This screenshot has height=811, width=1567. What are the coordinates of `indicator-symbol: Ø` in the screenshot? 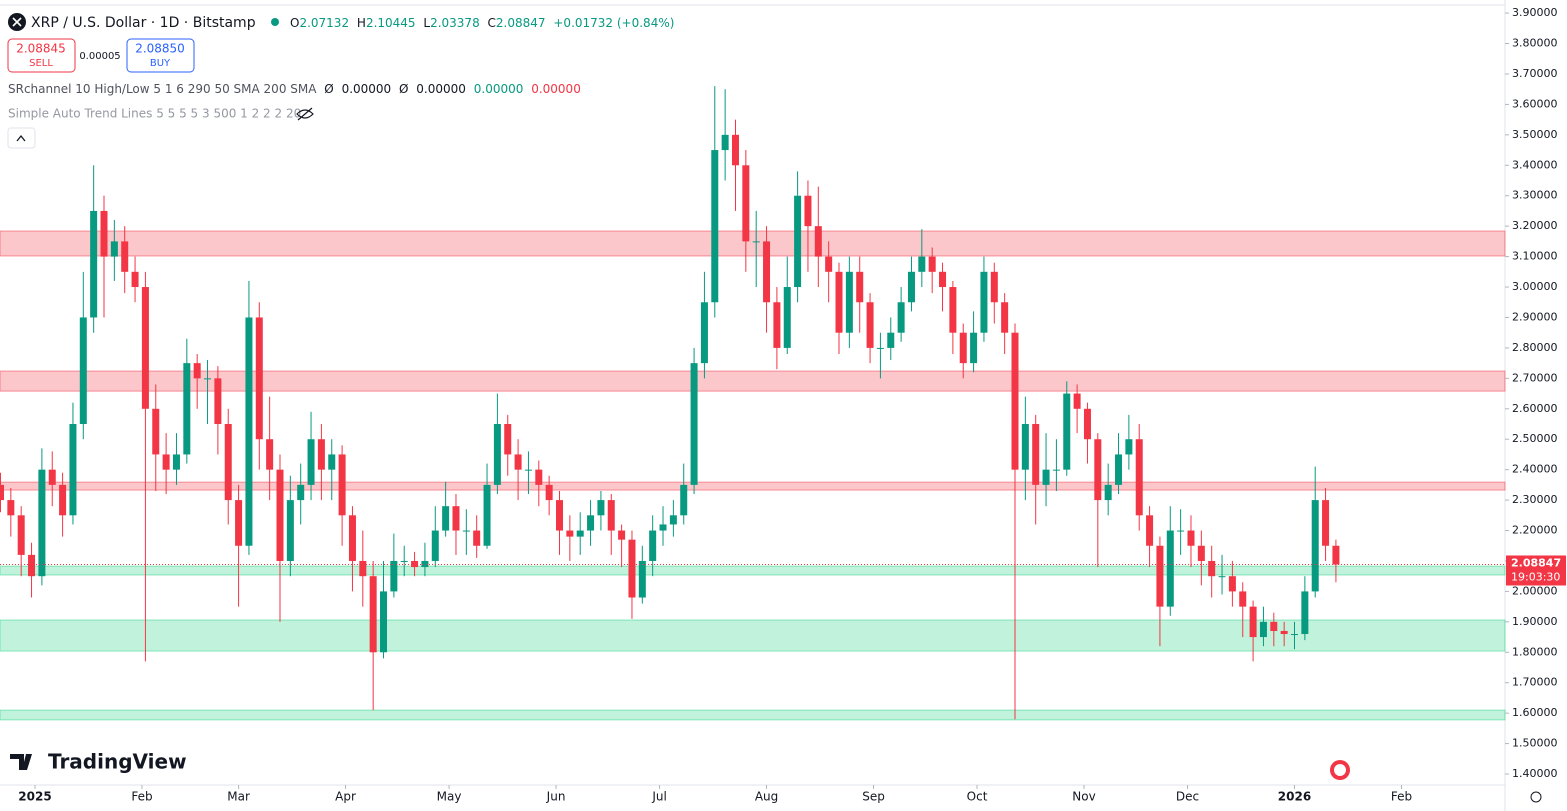 It's located at (403, 89).